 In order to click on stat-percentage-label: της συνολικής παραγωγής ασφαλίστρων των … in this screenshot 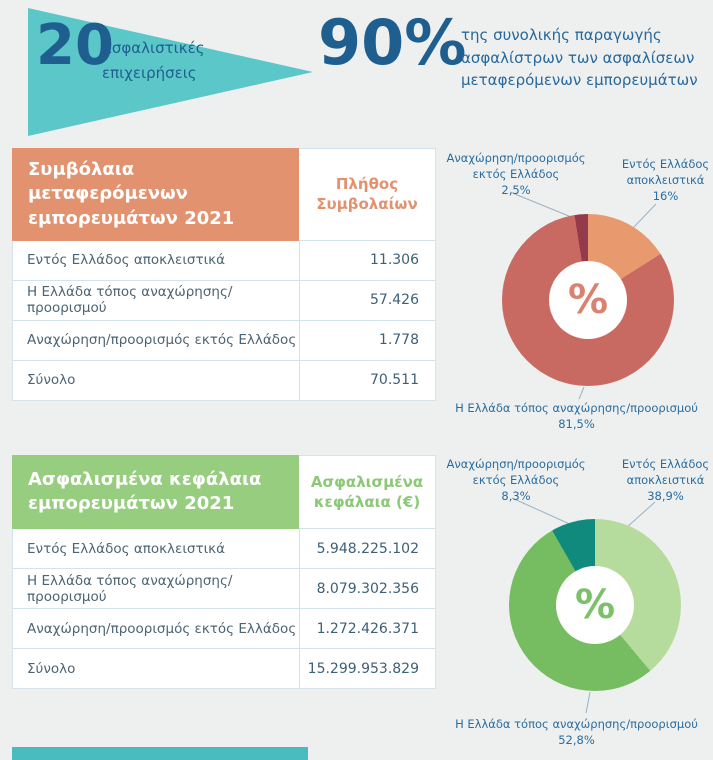, I will do `click(579, 57)`.